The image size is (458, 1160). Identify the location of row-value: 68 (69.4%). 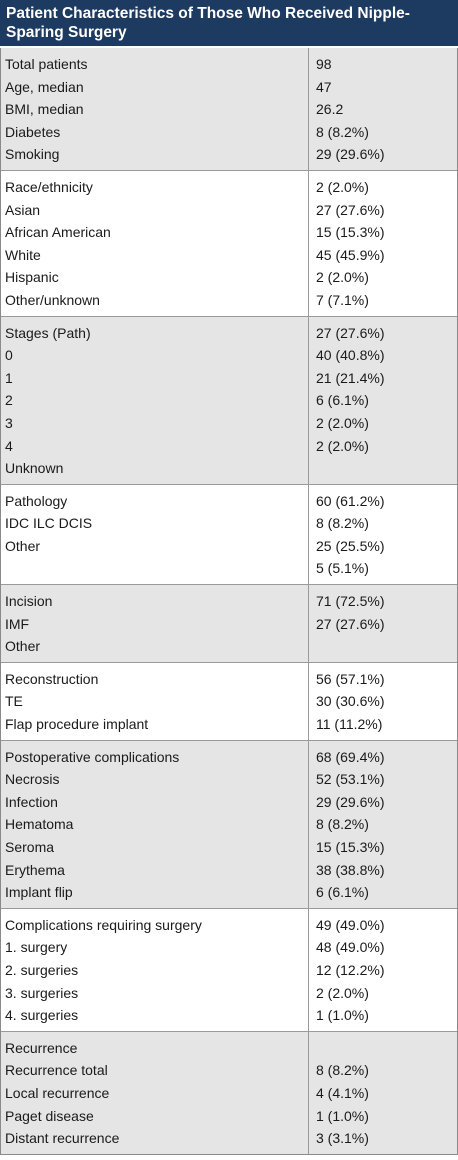
(350, 756).